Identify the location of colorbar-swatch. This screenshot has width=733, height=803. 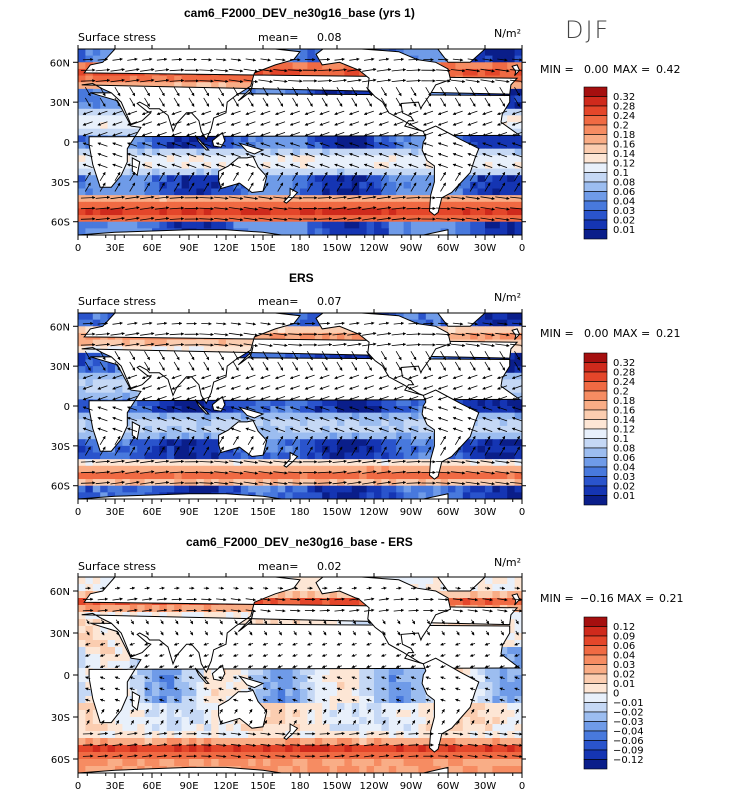
(595, 177).